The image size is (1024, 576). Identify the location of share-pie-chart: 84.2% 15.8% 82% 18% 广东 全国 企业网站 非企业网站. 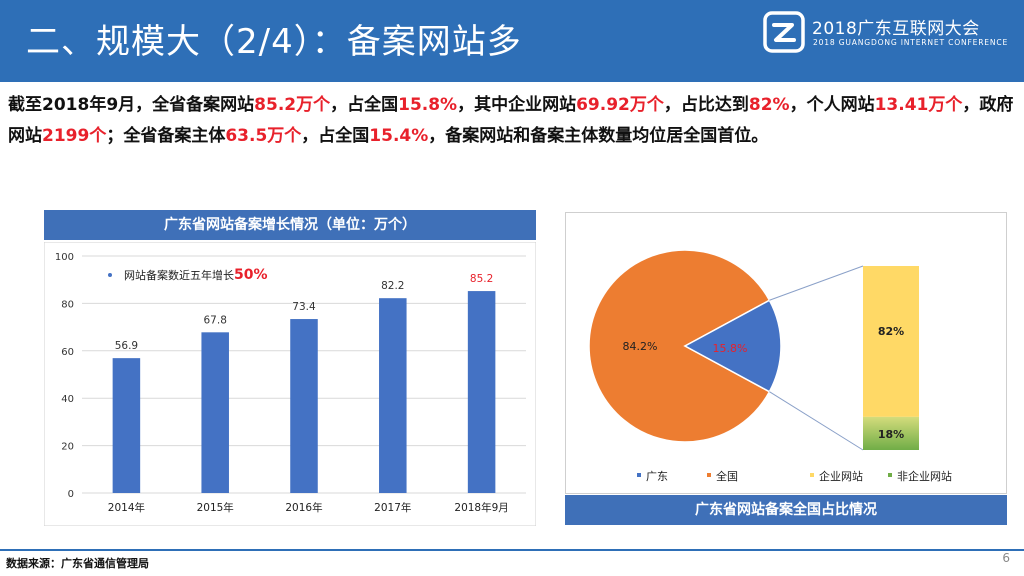
(770, 366).